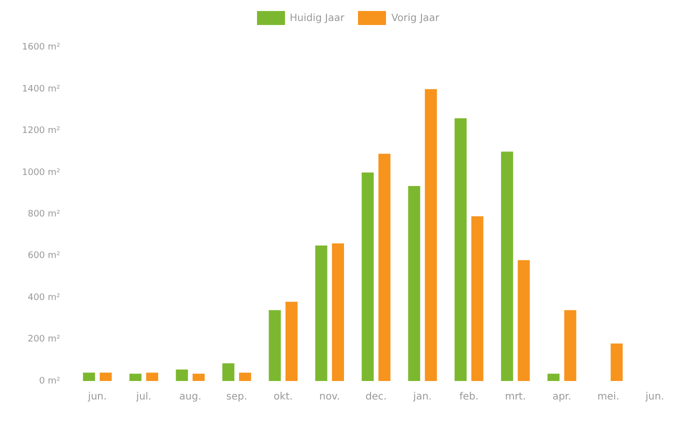 The image size is (698, 425). Describe the element at coordinates (237, 397) in the screenshot. I see `x-tick-label: sep.` at that location.